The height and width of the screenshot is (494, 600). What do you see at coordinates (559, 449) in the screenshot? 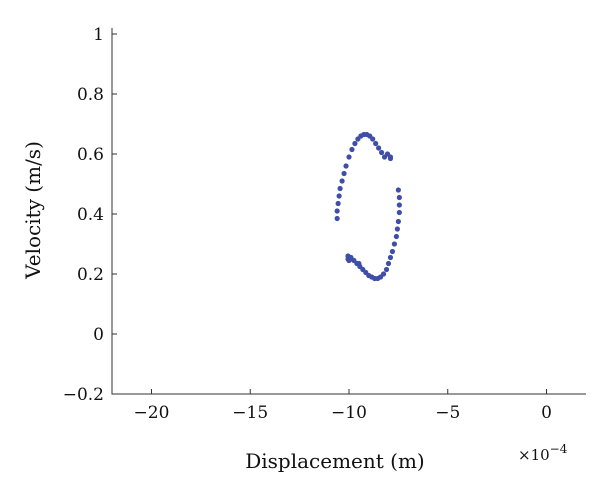
I see `x-exponent-power: −4` at bounding box center [559, 449].